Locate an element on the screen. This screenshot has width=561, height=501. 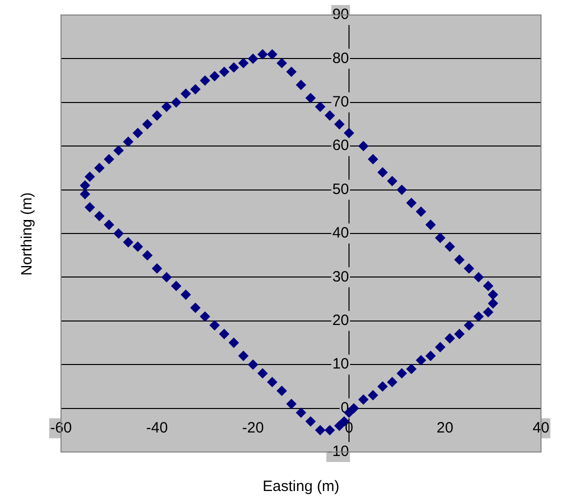
y-tick-label: 40 is located at coordinates (340, 233).